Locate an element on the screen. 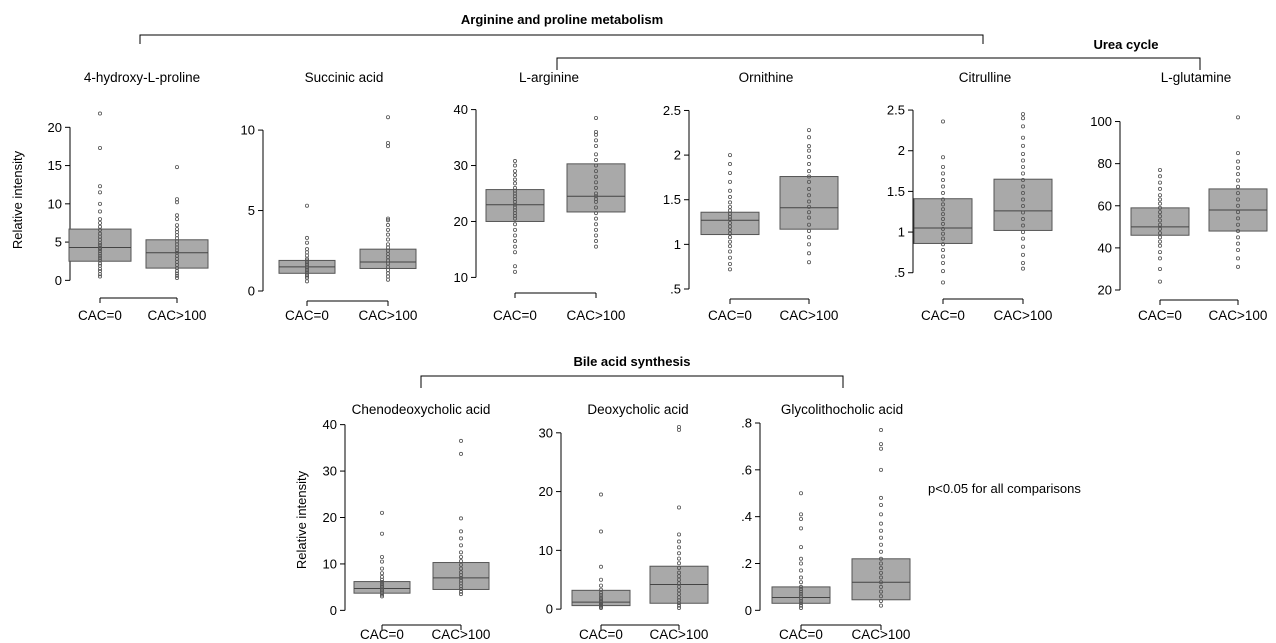  y-tick-label: .8 is located at coordinates (746, 423).